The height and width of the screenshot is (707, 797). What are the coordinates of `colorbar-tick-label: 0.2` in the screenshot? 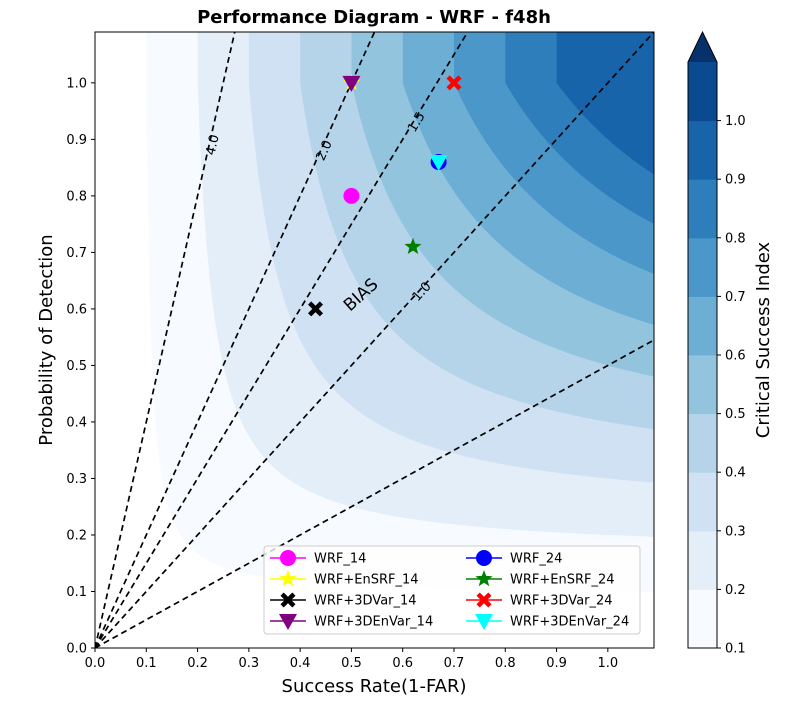 It's located at (735, 590).